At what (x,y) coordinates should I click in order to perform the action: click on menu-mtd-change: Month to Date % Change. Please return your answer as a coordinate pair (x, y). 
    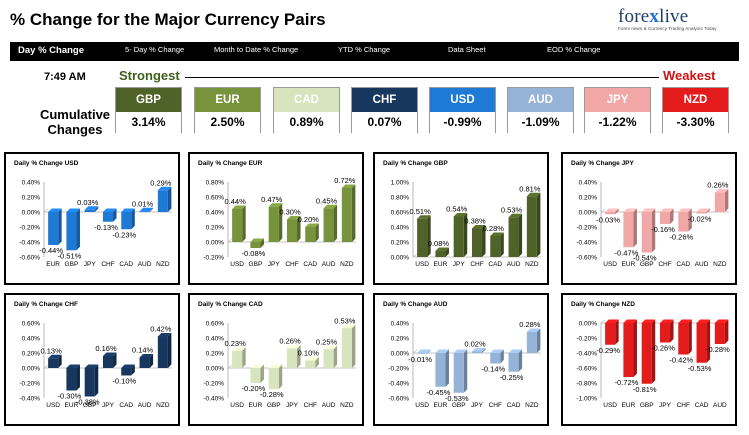
    Looking at the image, I should click on (256, 49).